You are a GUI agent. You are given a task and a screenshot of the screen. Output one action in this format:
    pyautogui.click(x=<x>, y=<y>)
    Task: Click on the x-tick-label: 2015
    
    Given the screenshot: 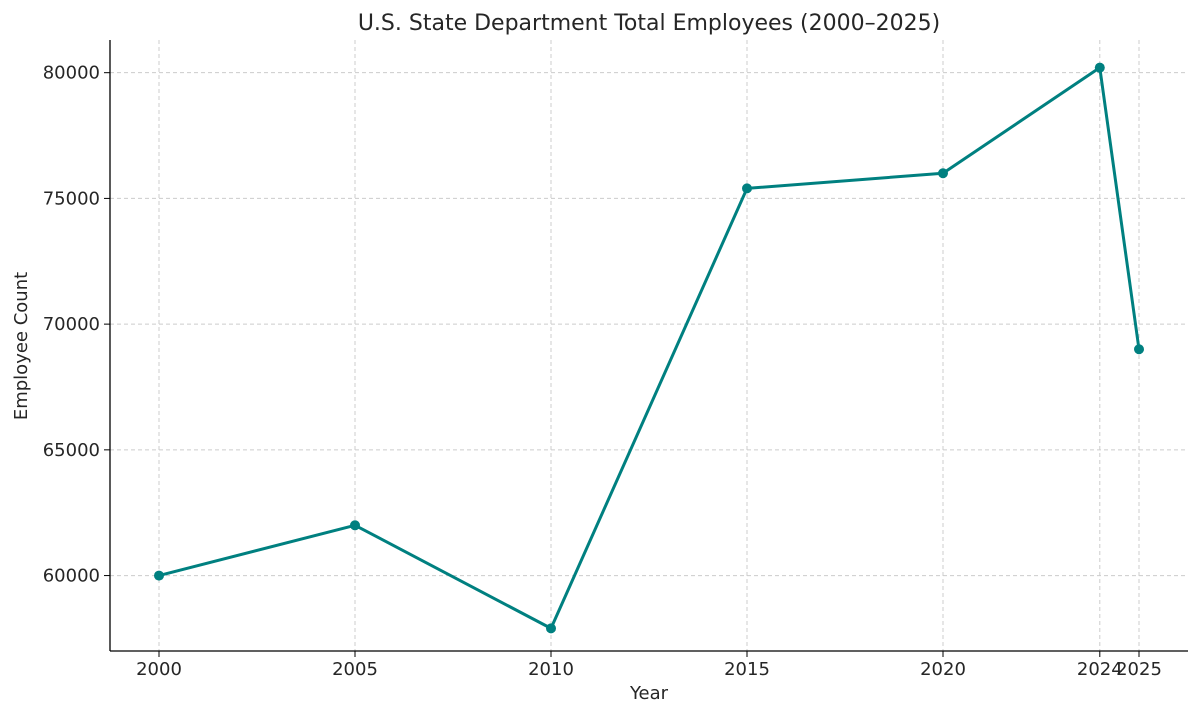 What is the action you would take?
    pyautogui.click(x=747, y=669)
    